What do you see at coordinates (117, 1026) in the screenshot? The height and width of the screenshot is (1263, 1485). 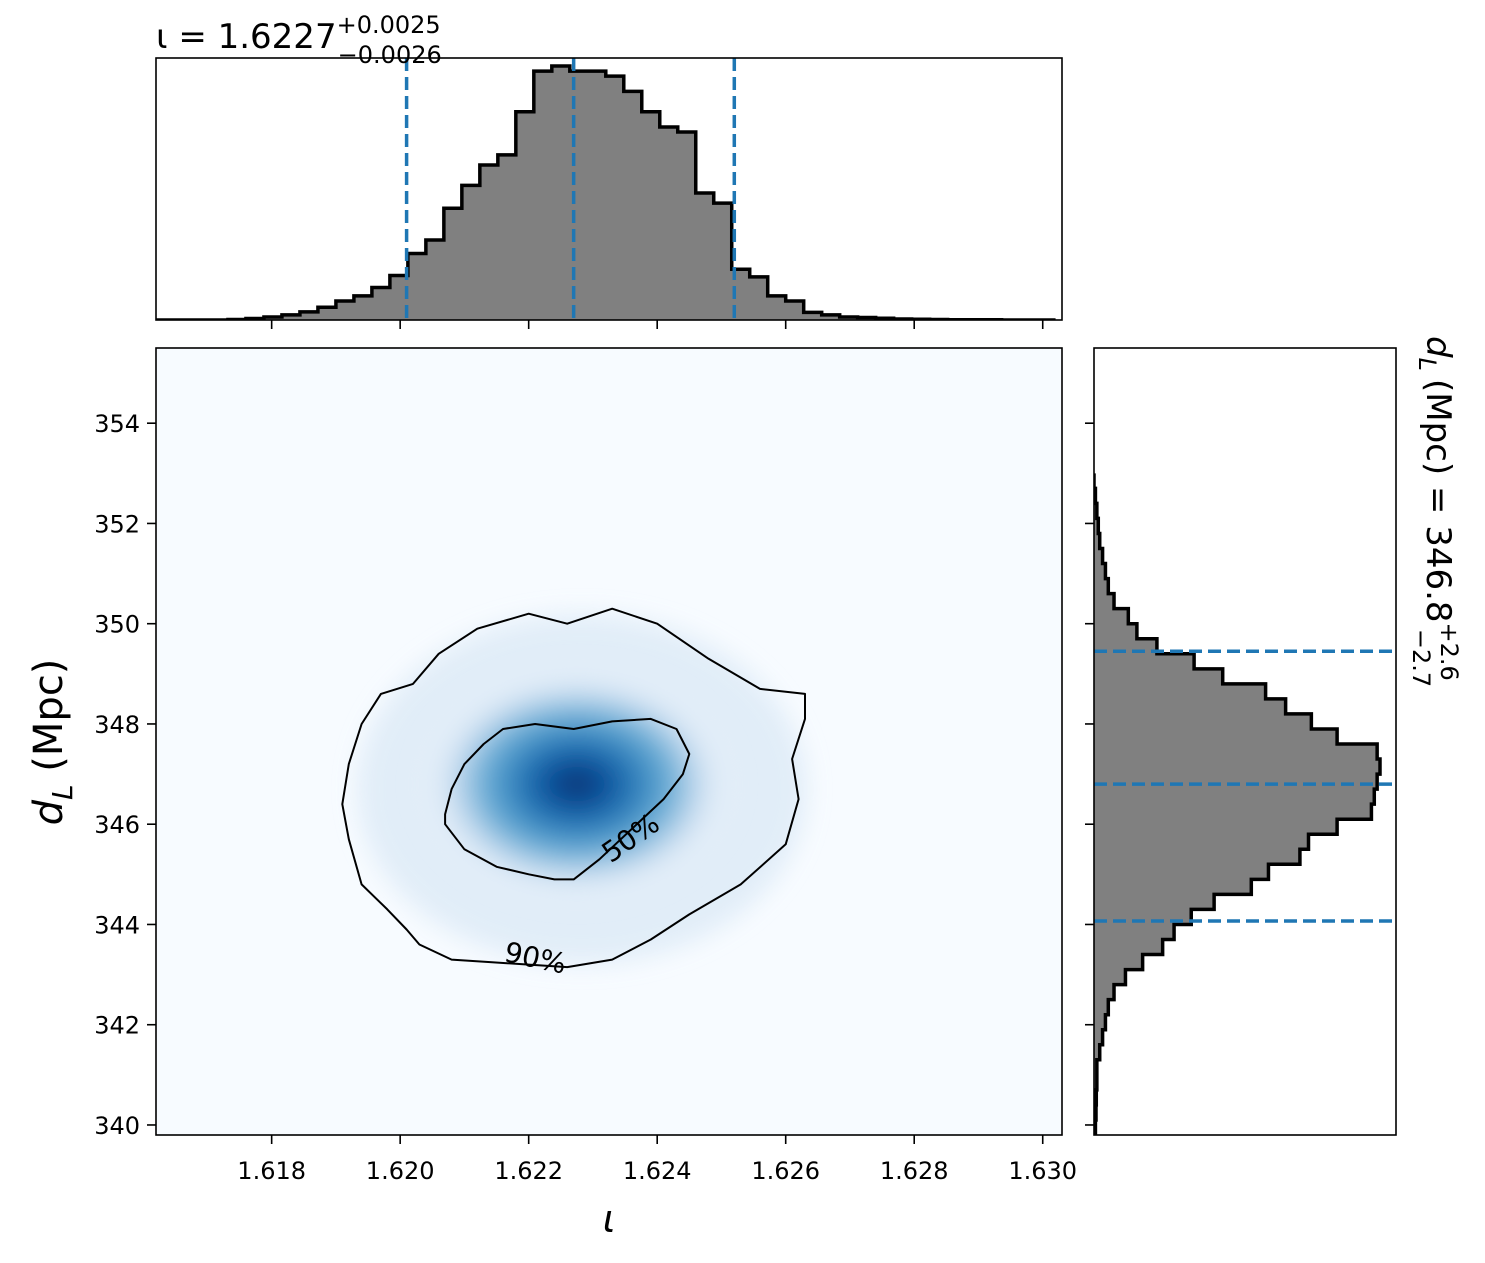 I see `y-tick-label: 342` at bounding box center [117, 1026].